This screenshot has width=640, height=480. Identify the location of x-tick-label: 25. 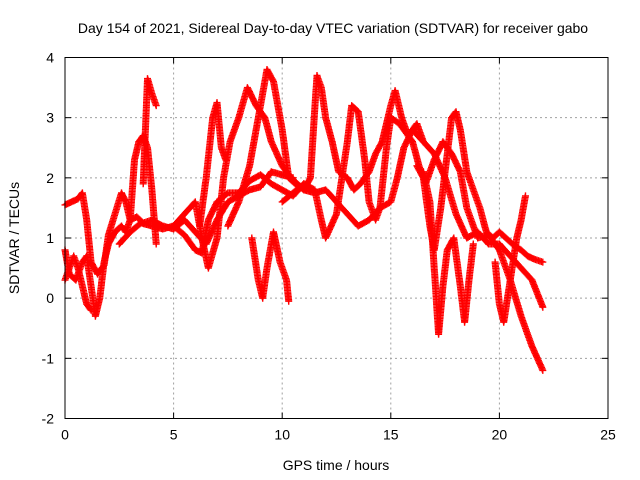
(608, 435).